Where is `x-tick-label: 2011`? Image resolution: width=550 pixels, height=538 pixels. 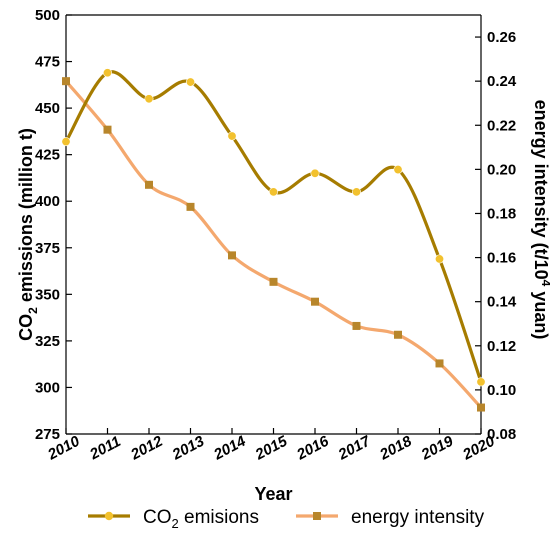
x-tick-label: 2011 is located at coordinates (104, 448).